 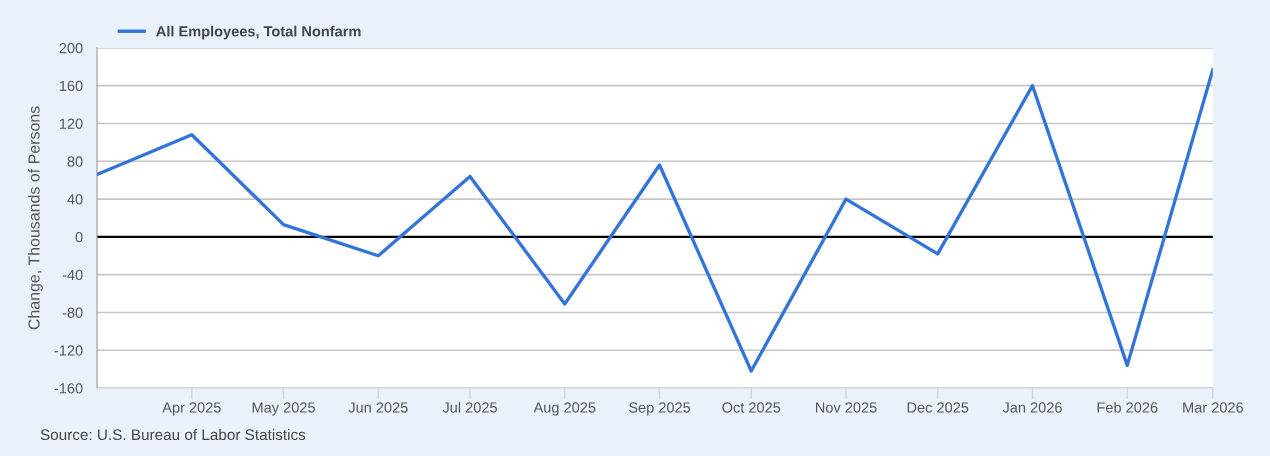 What do you see at coordinates (469, 407) in the screenshot?
I see `x-tick-label: Jul 2025` at bounding box center [469, 407].